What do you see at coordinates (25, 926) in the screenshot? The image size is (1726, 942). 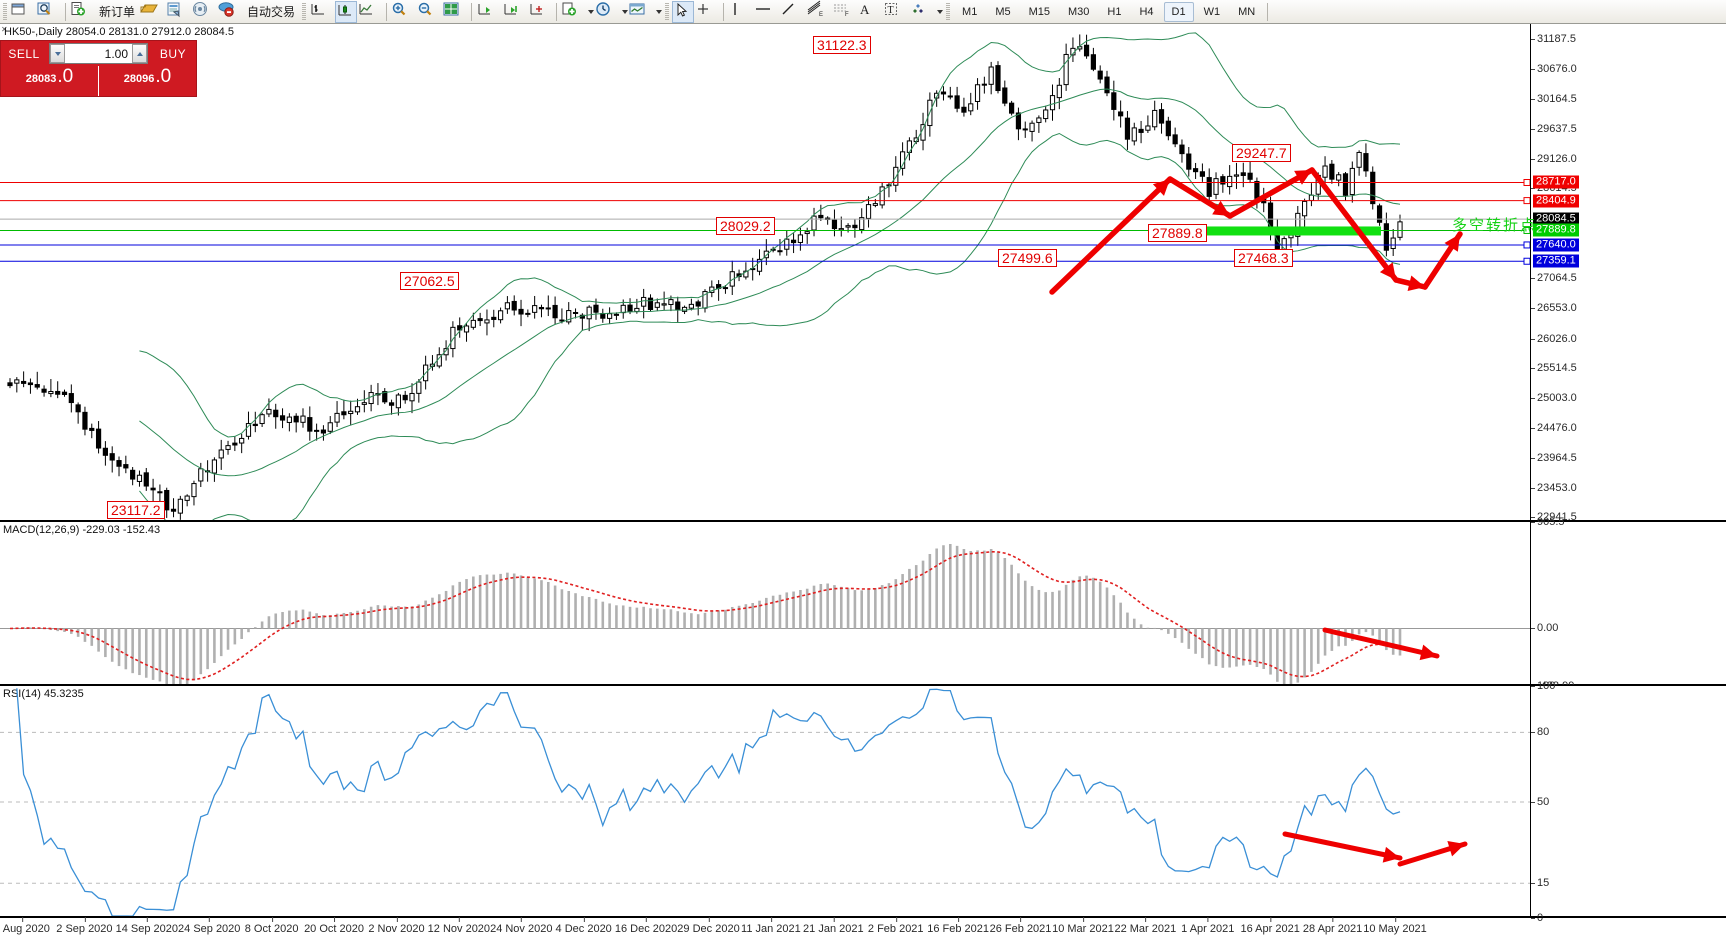 I see `date-tick: 3 Aug 2020` at bounding box center [25, 926].